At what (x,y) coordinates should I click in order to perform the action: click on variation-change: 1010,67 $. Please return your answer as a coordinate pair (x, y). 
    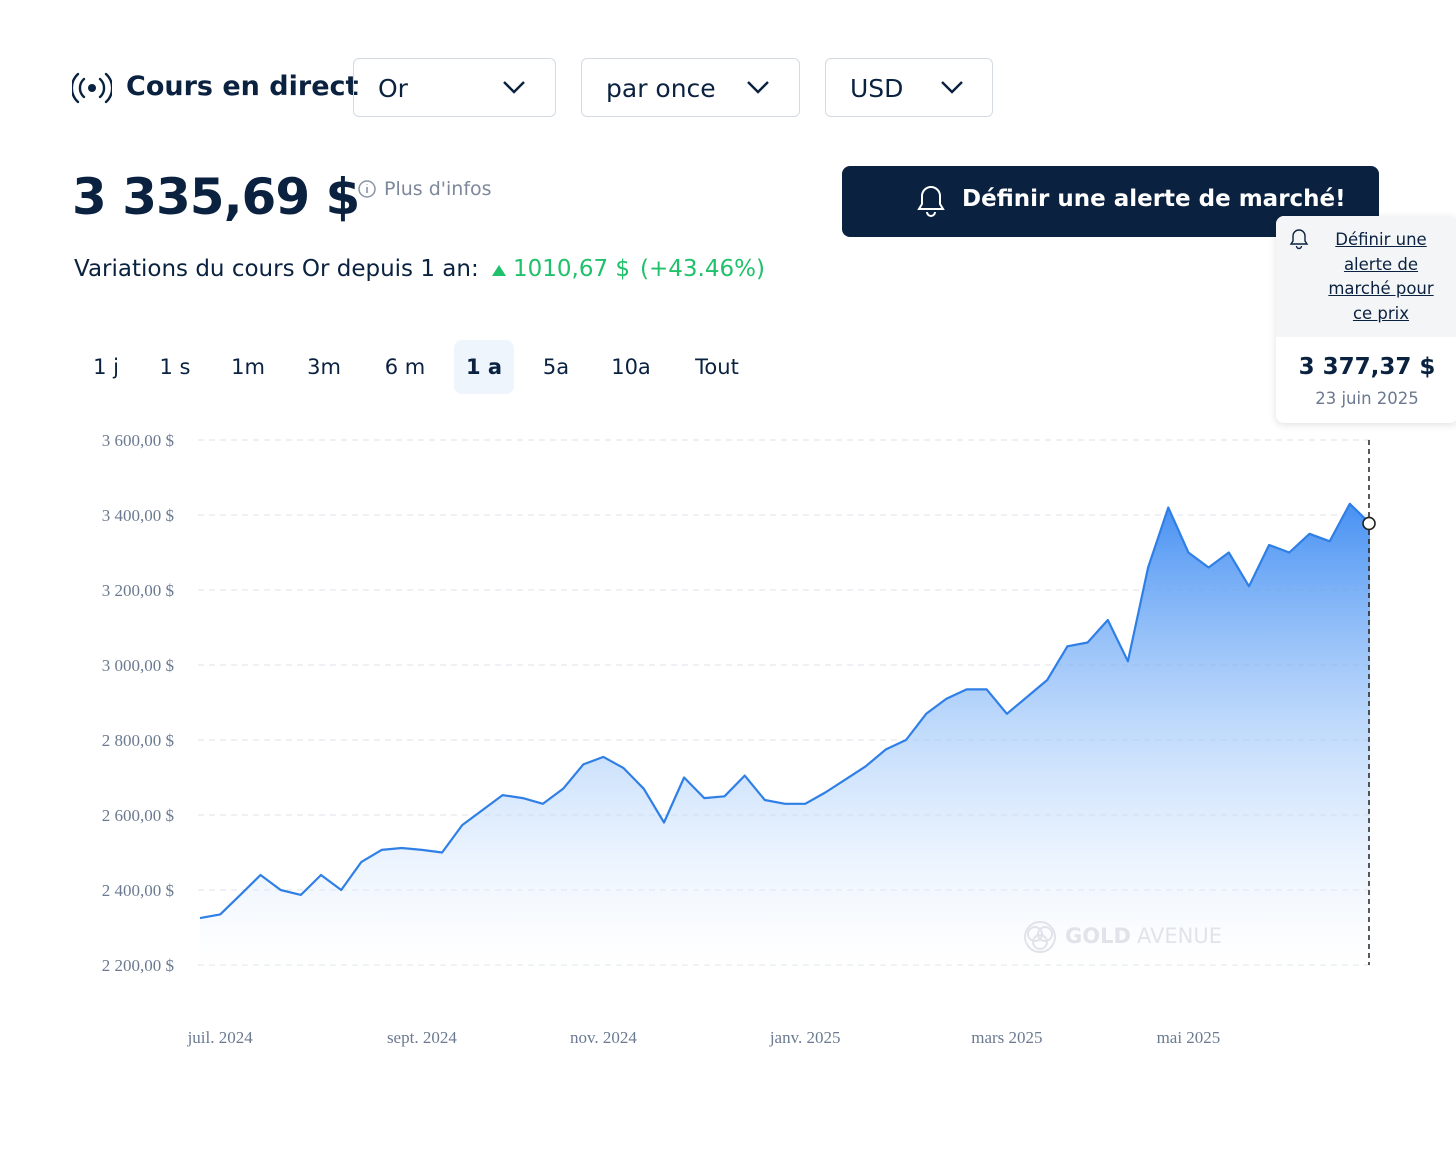
    Looking at the image, I should click on (572, 269).